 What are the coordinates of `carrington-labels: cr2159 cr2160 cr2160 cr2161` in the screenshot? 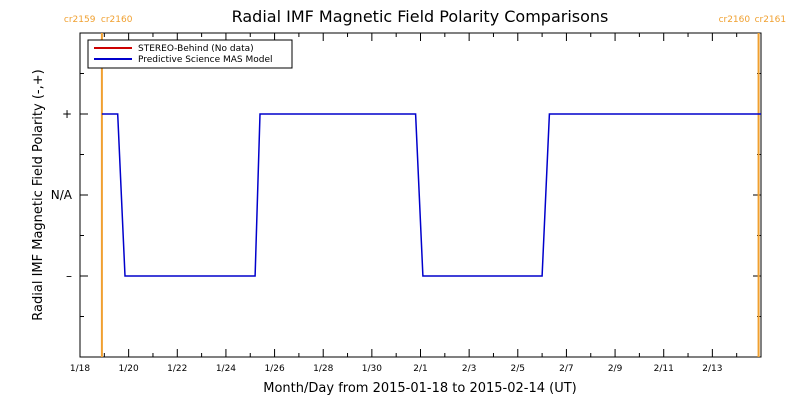 It's located at (425, 20).